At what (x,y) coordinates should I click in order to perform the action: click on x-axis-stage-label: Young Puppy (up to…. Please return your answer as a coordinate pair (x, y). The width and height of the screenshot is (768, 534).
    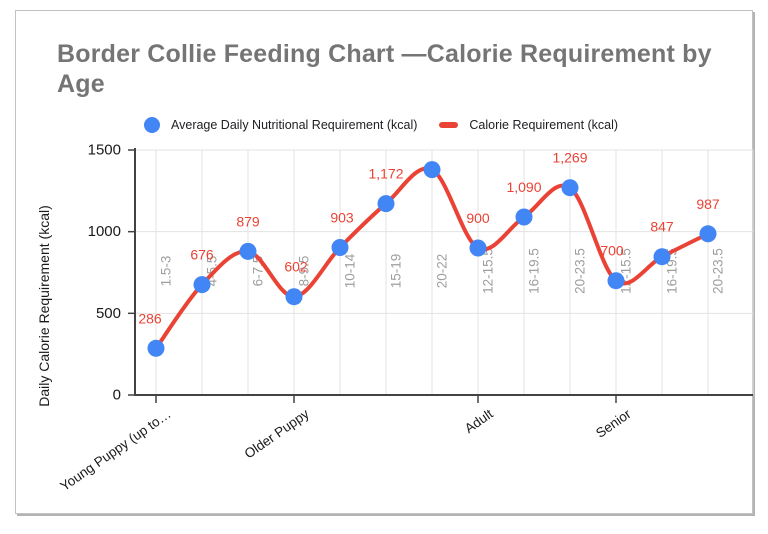
    Looking at the image, I should click on (115, 450).